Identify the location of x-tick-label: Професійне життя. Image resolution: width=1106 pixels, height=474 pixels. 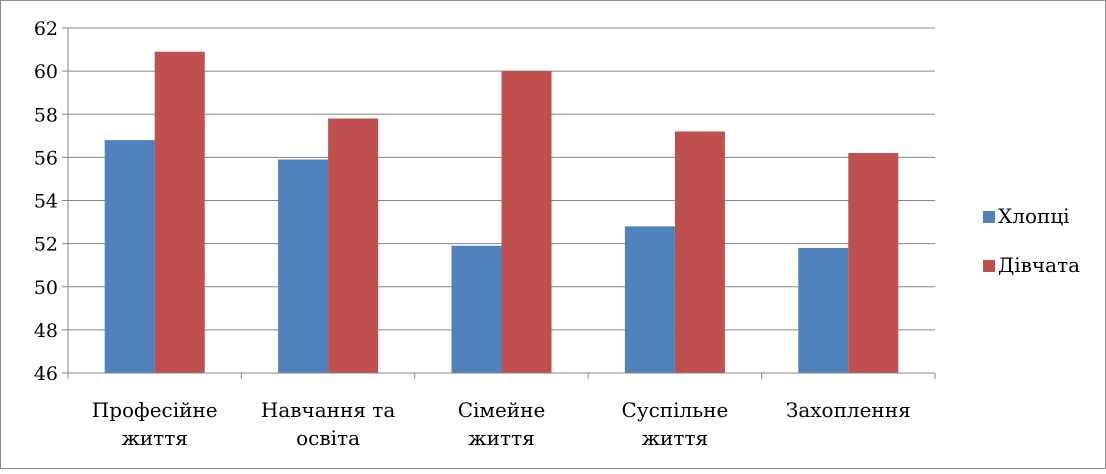
(155, 424).